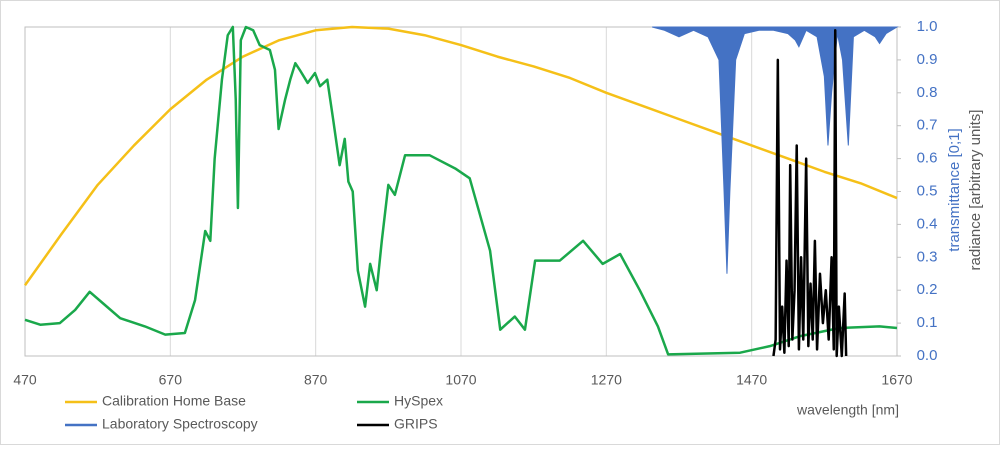  What do you see at coordinates (180, 424) in the screenshot?
I see `legend-label: Laboratory Spectroscopy` at bounding box center [180, 424].